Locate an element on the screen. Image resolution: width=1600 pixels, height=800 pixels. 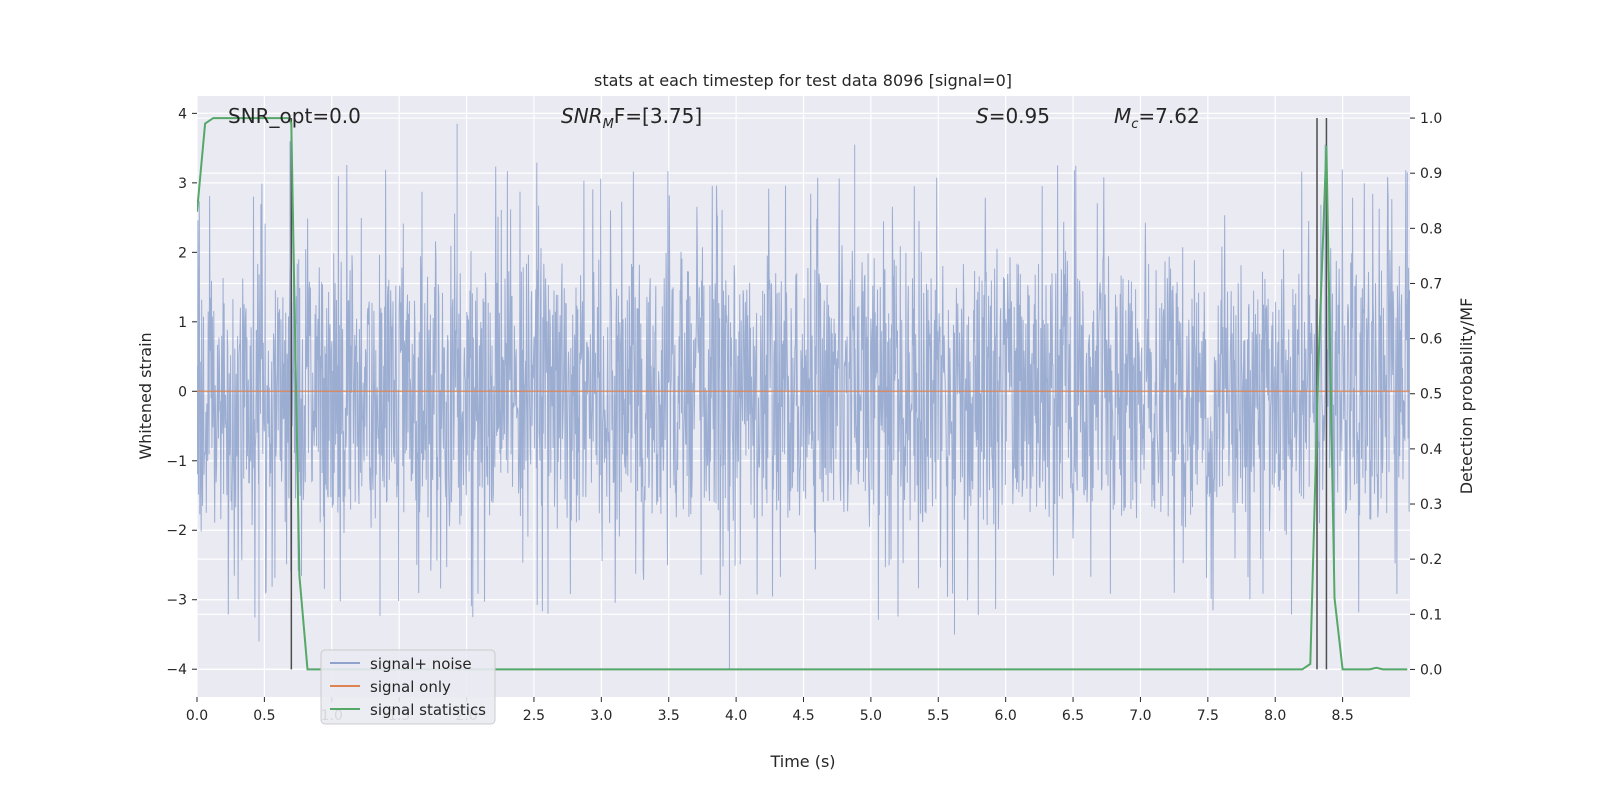
x-tick-label: 5.0 is located at coordinates (871, 716).